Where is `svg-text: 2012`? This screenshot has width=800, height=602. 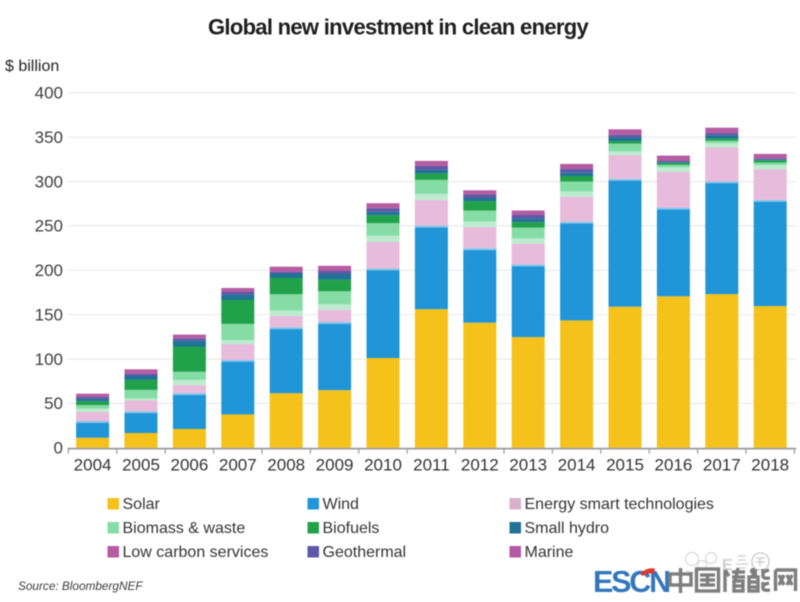 svg-text: 2012 is located at coordinates (480, 464).